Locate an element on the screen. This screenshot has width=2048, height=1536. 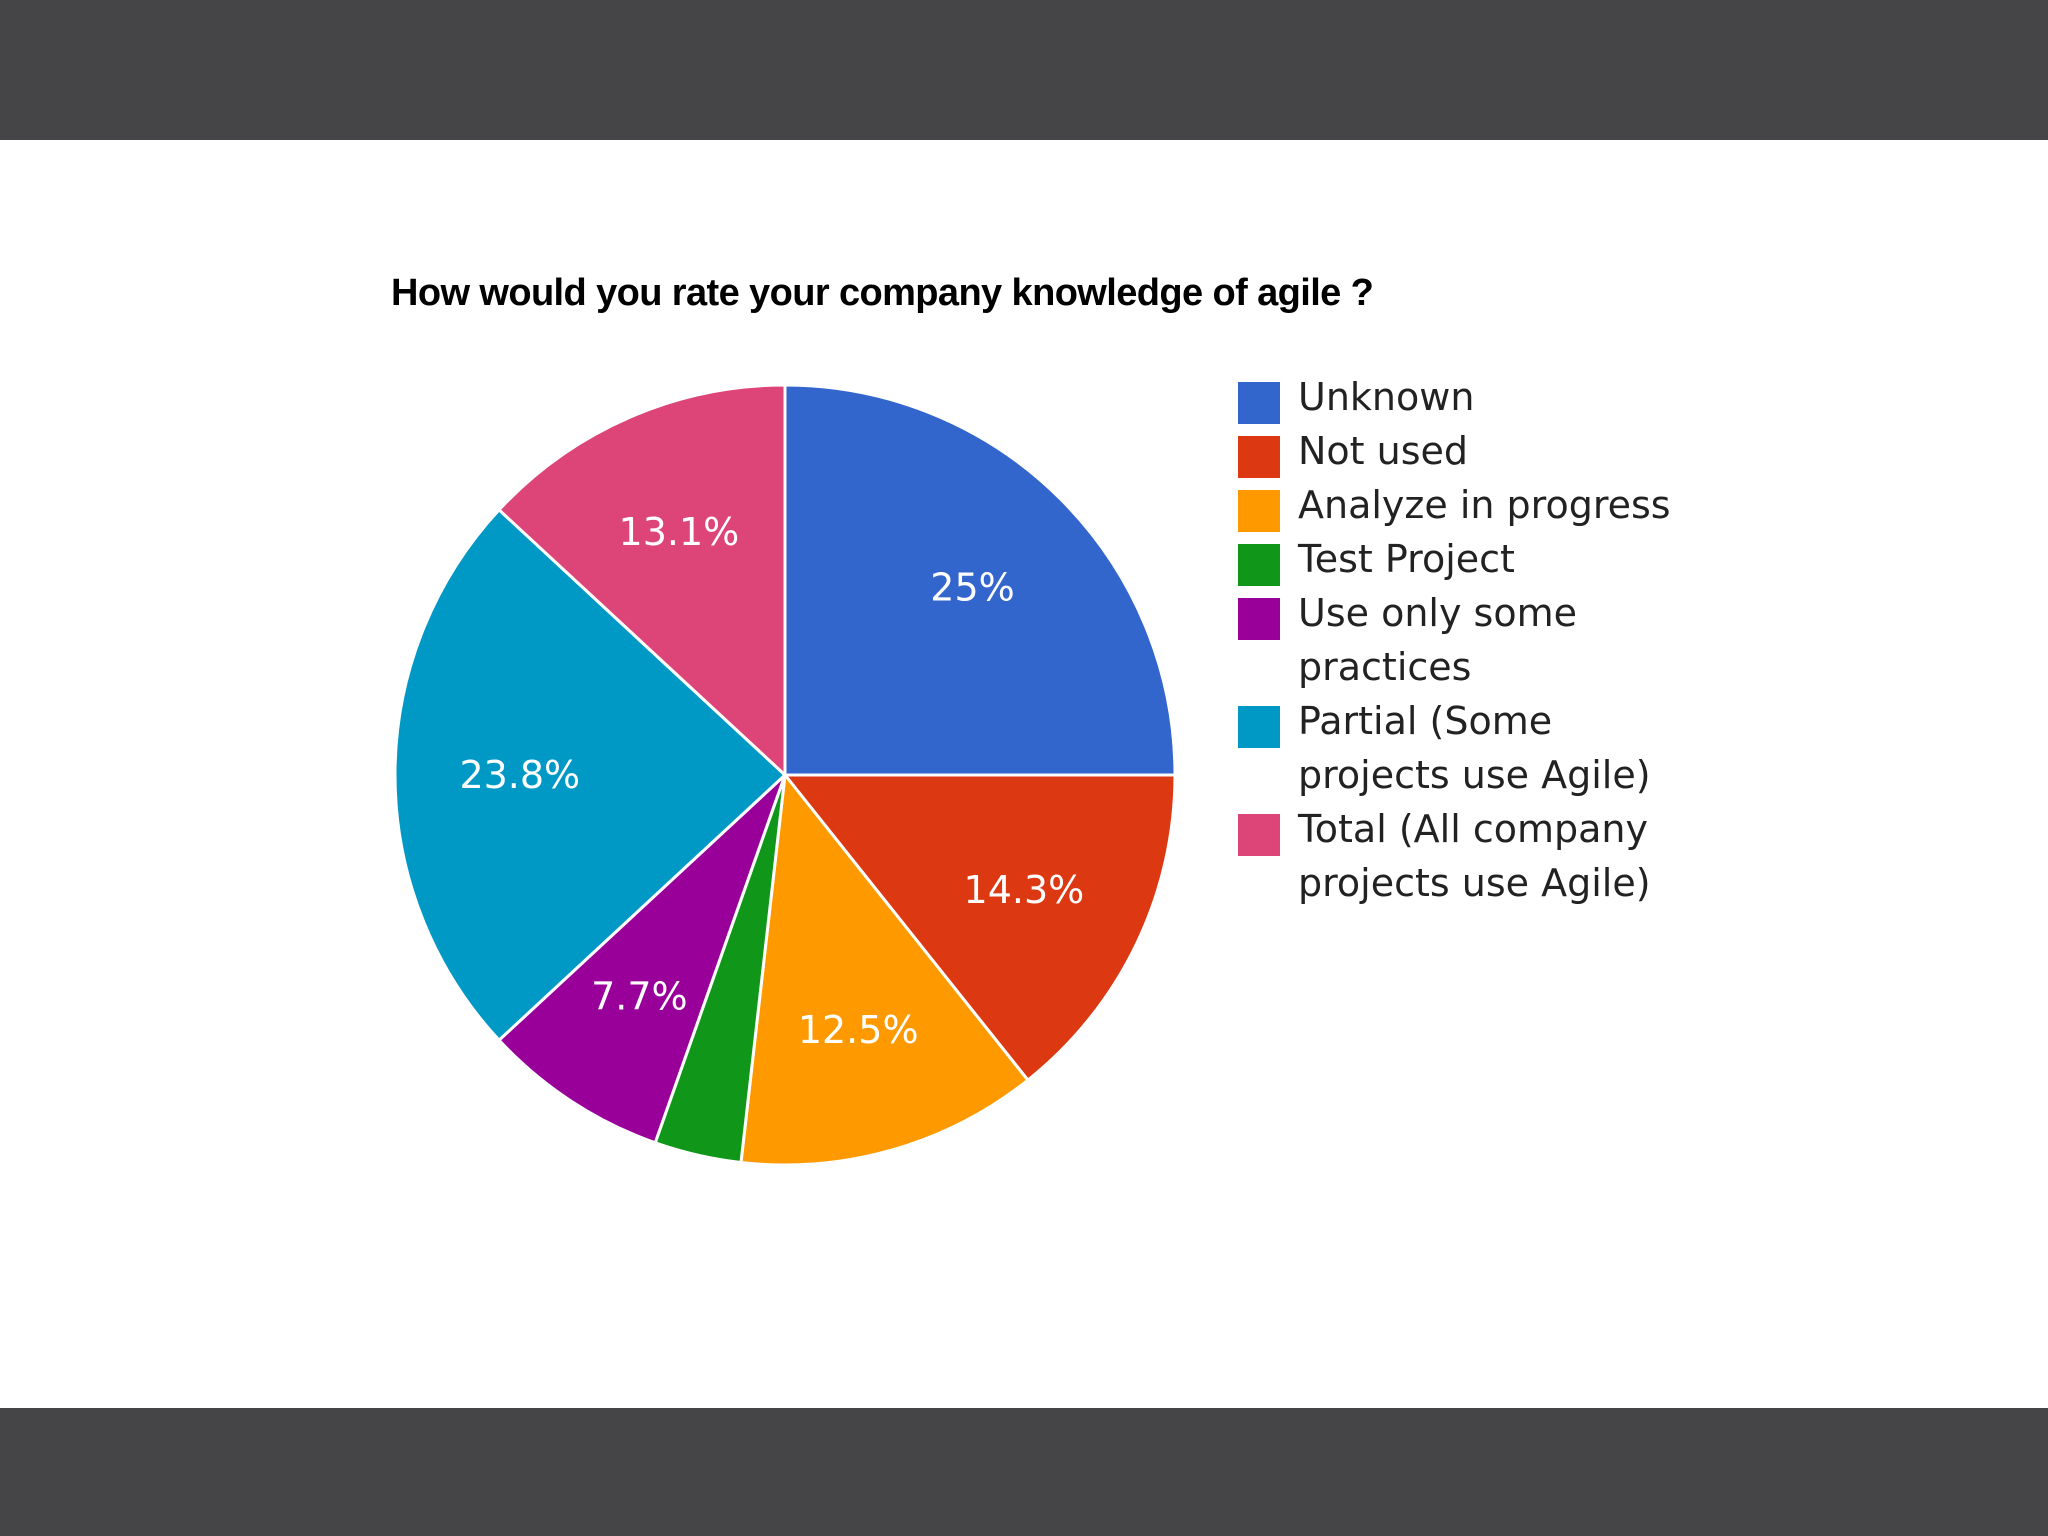
slice-label: 12.5% is located at coordinates (858, 1030).